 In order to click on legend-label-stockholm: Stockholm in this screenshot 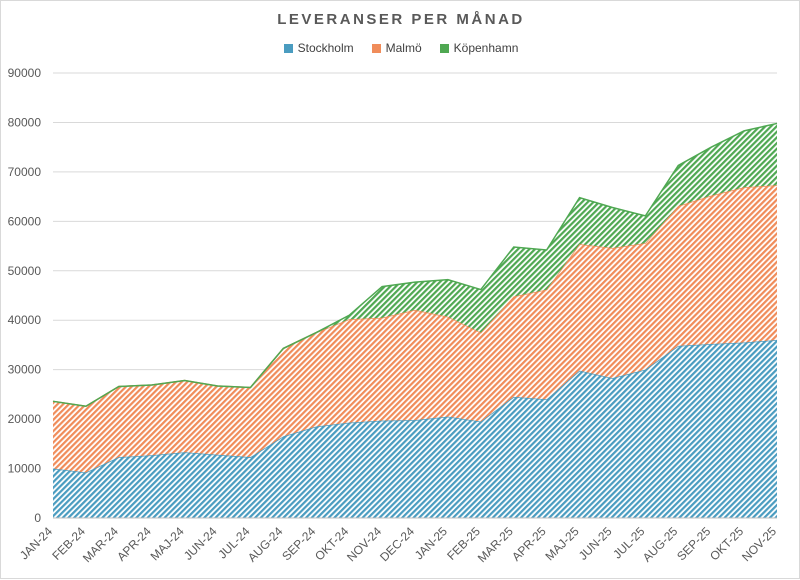, I will do `click(325, 48)`.